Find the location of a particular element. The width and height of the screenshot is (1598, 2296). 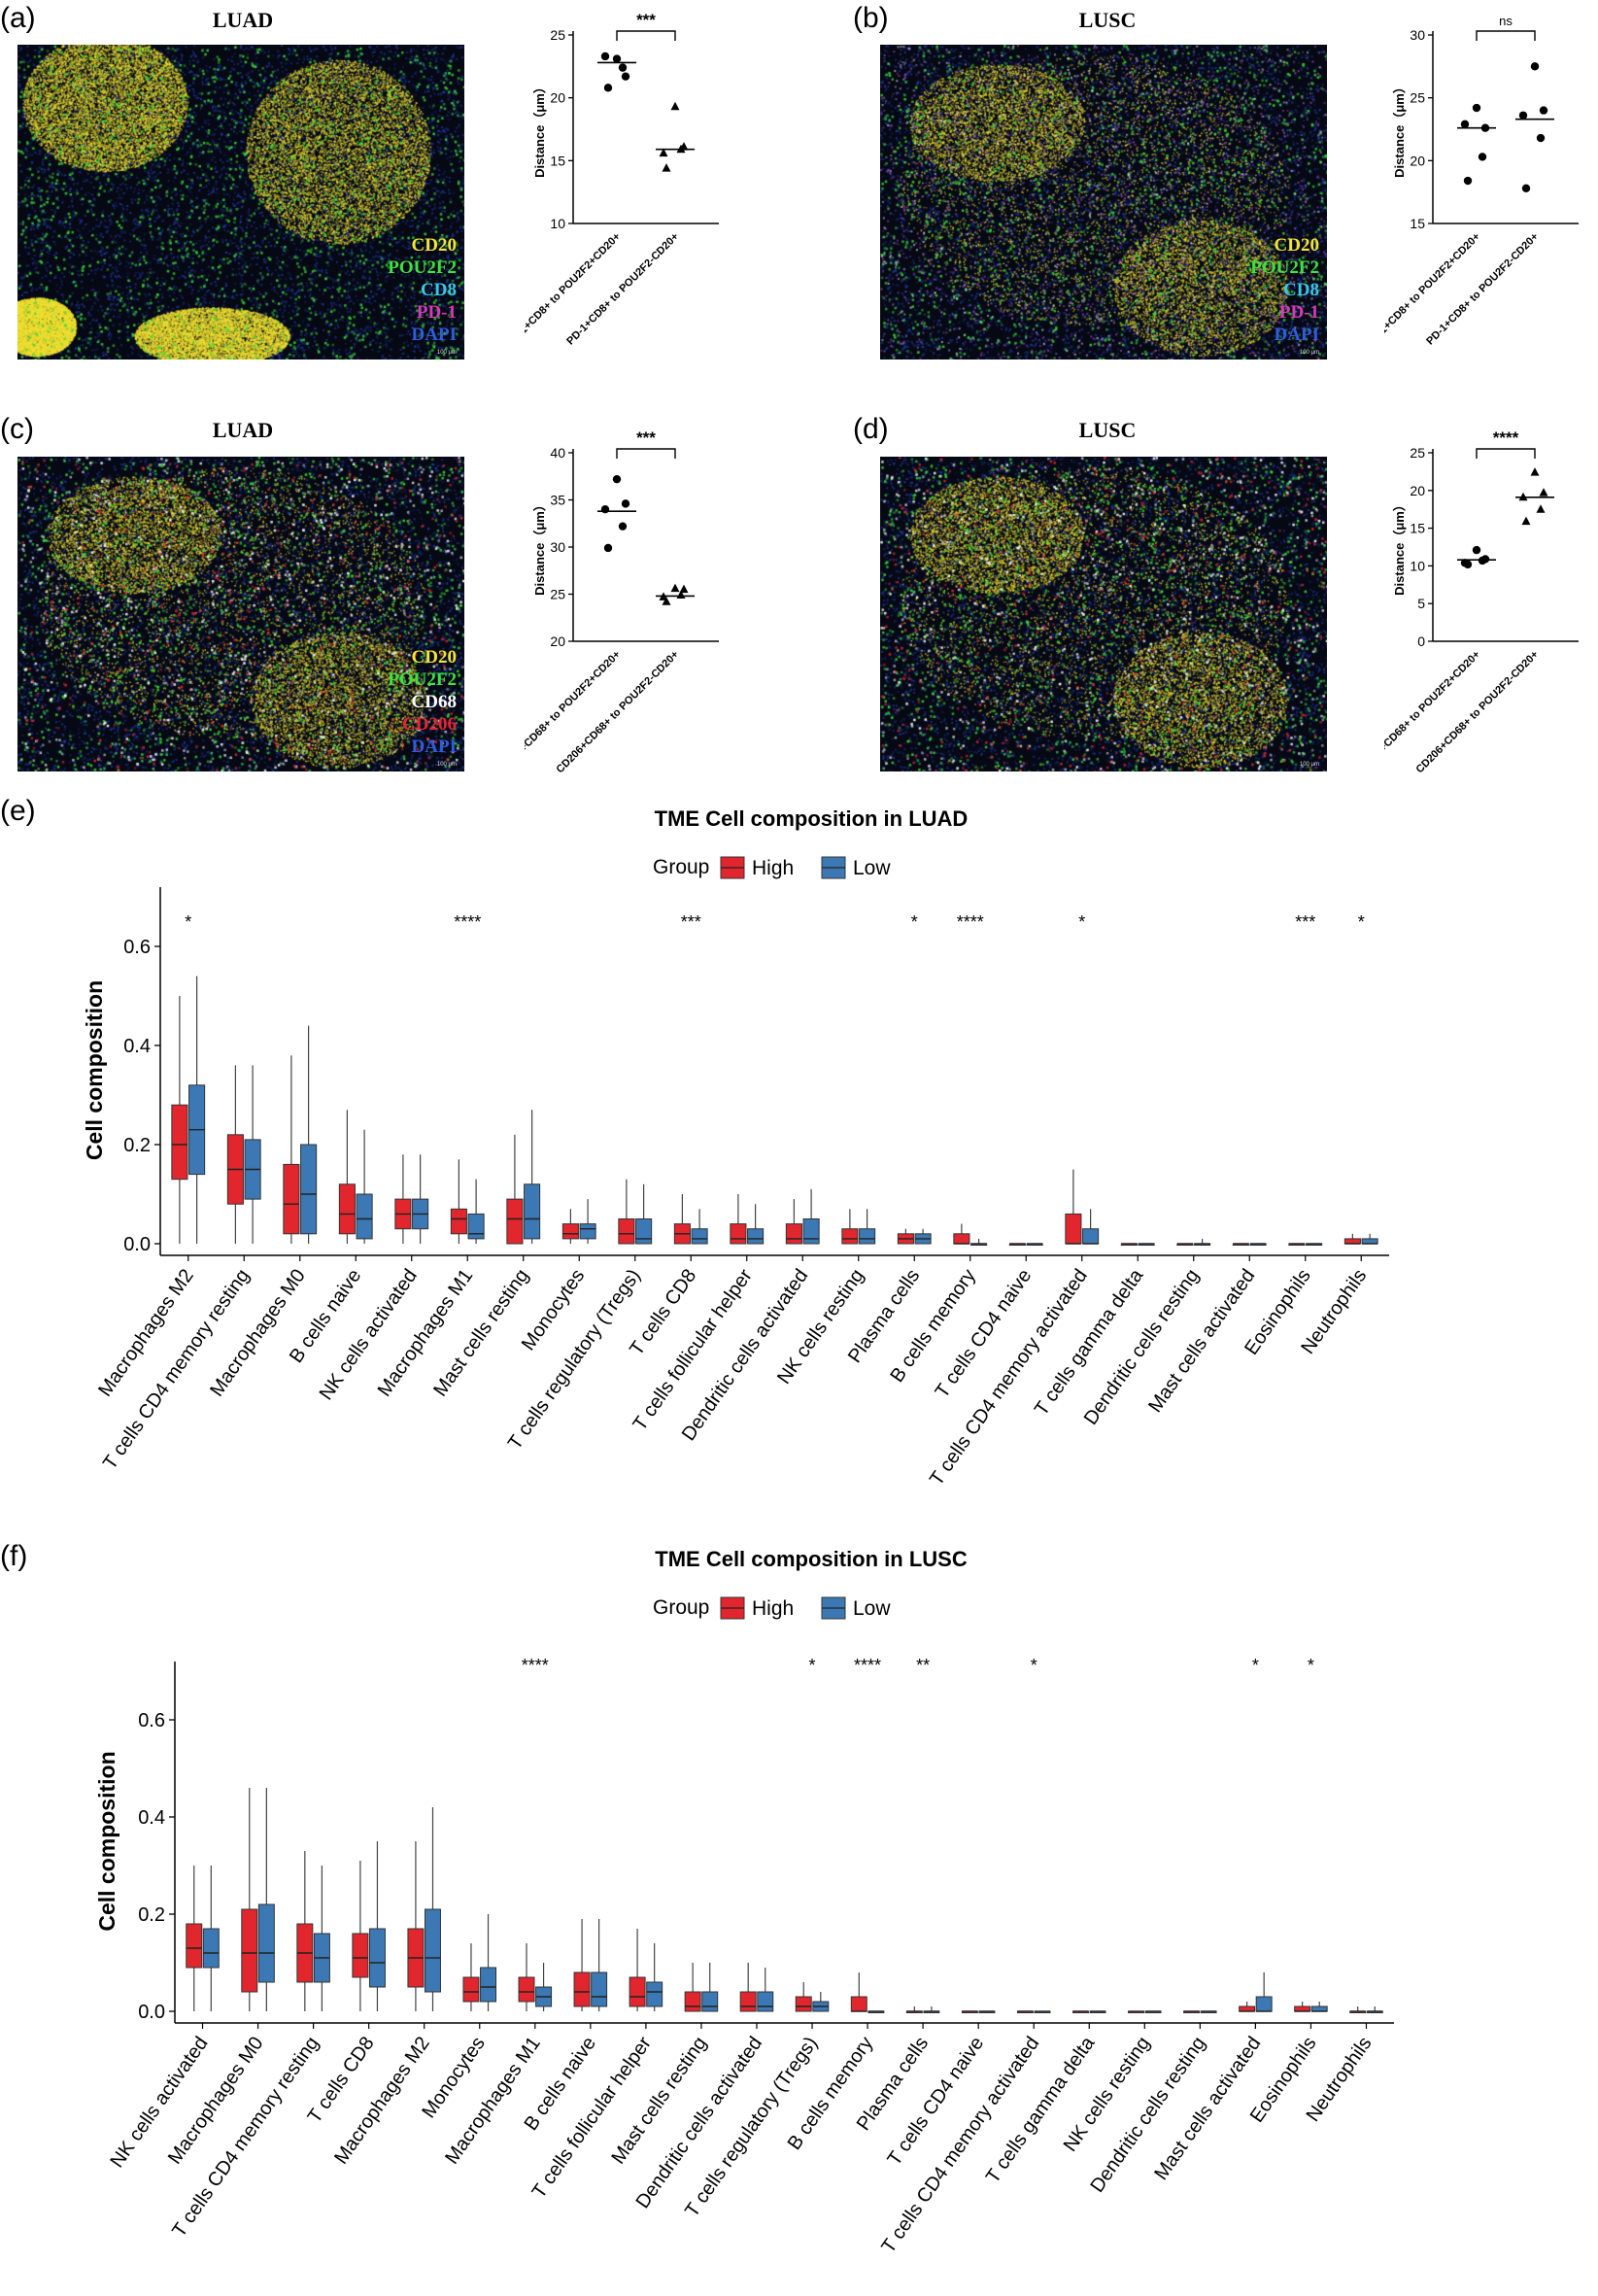

significance-label: ns is located at coordinates (1506, 21).